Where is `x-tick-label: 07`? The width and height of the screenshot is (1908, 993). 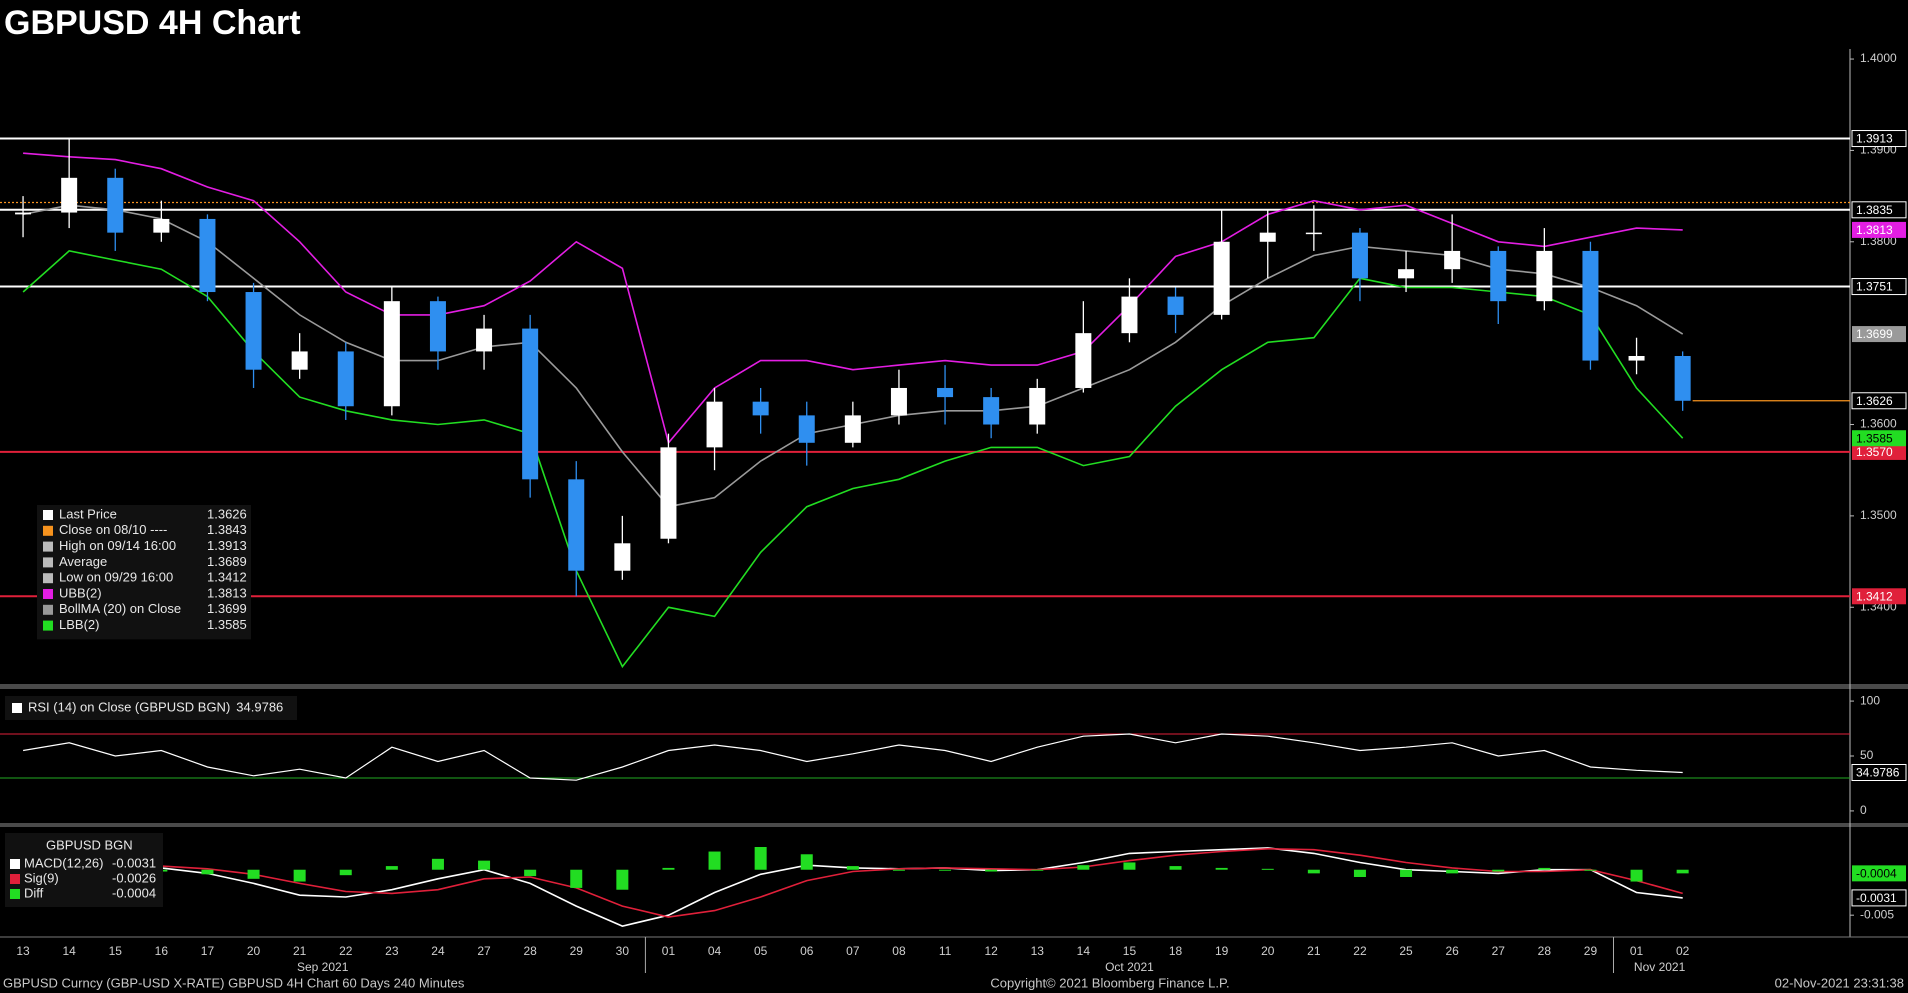
x-tick-label: 07 is located at coordinates (853, 951).